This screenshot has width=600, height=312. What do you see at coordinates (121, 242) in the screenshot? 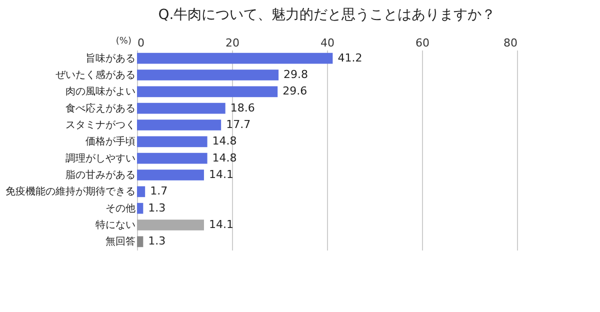
I see `y-tick-label: 無回答` at bounding box center [121, 242].